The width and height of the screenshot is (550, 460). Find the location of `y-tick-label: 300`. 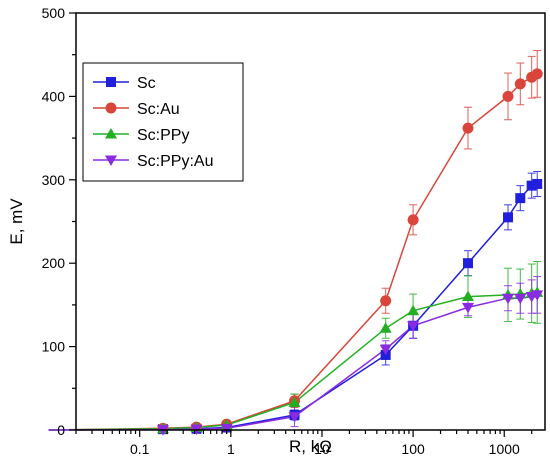

y-tick-label: 300 is located at coordinates (54, 180).